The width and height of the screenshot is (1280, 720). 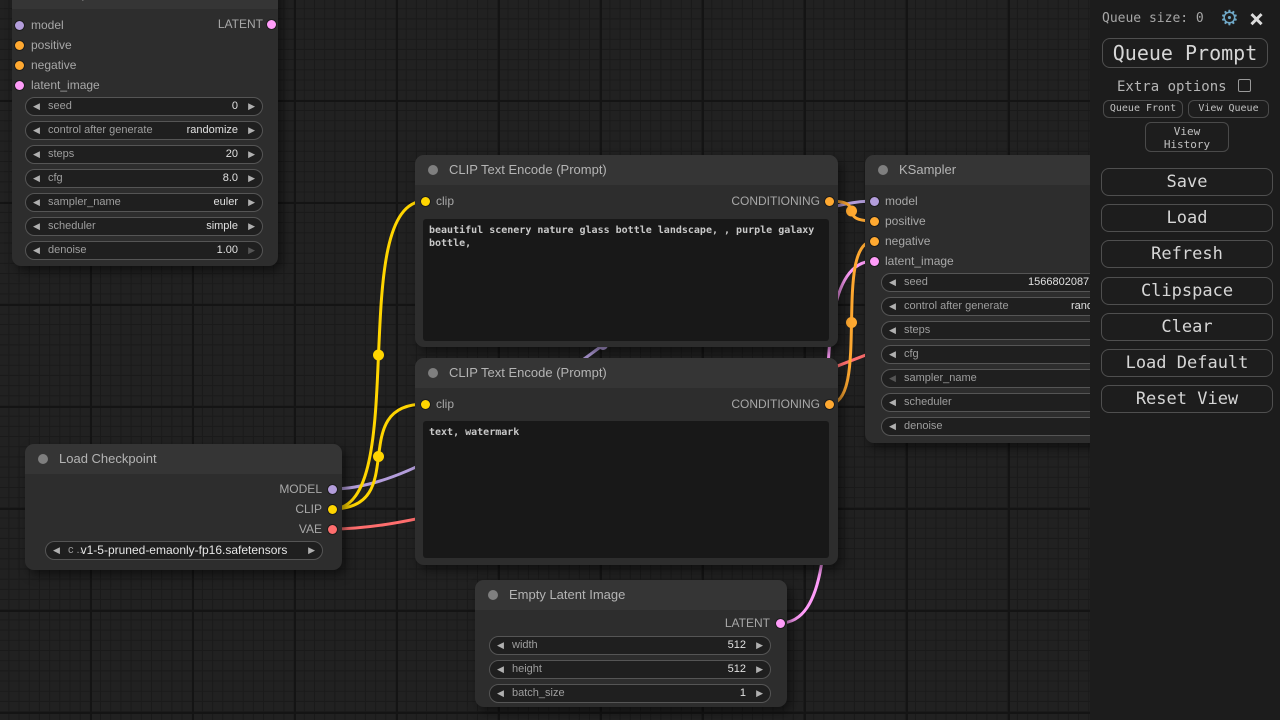 I want to click on widget-control-after-generate: ◀ control after generate randomize ▶, so click(x=144, y=130).